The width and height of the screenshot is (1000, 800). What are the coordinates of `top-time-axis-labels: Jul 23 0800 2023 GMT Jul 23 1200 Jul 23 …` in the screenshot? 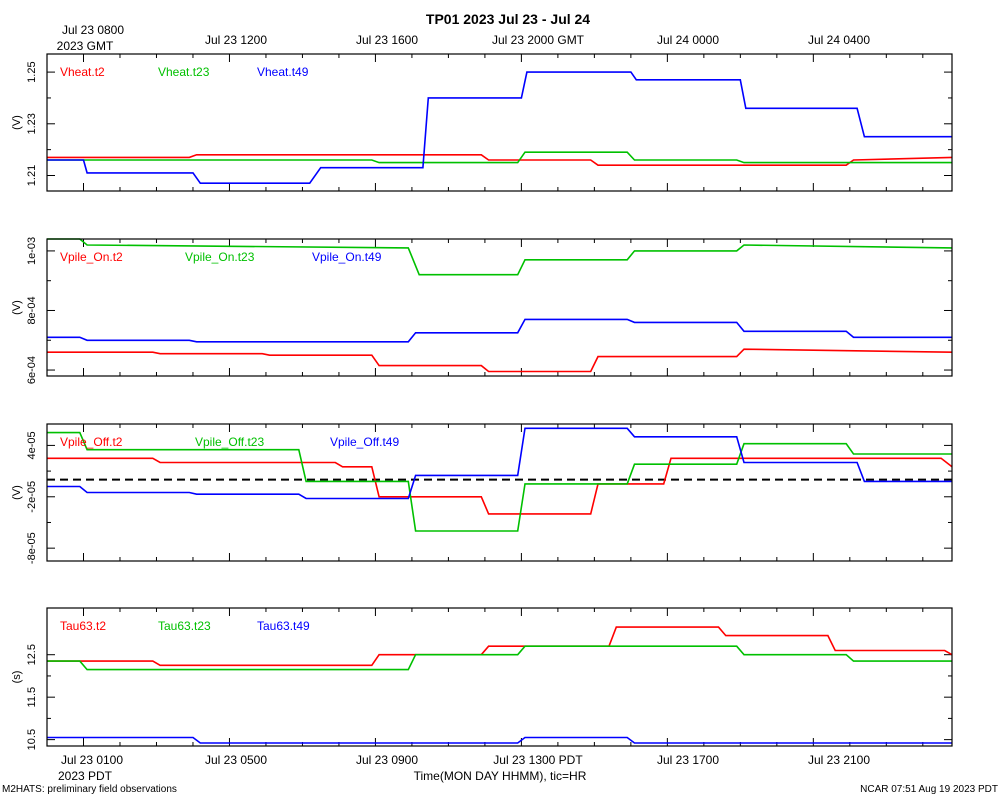 It's located at (464, 38).